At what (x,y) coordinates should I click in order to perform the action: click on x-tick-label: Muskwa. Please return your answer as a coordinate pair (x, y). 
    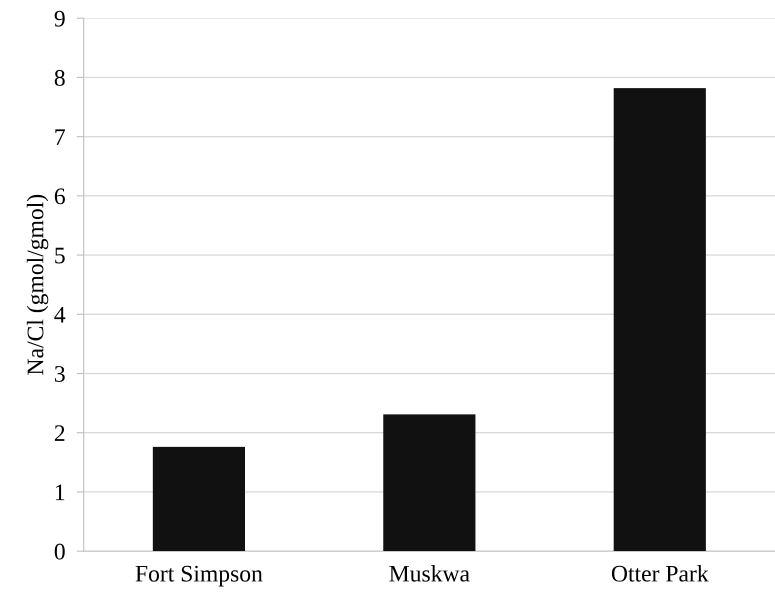
    Looking at the image, I should click on (429, 573).